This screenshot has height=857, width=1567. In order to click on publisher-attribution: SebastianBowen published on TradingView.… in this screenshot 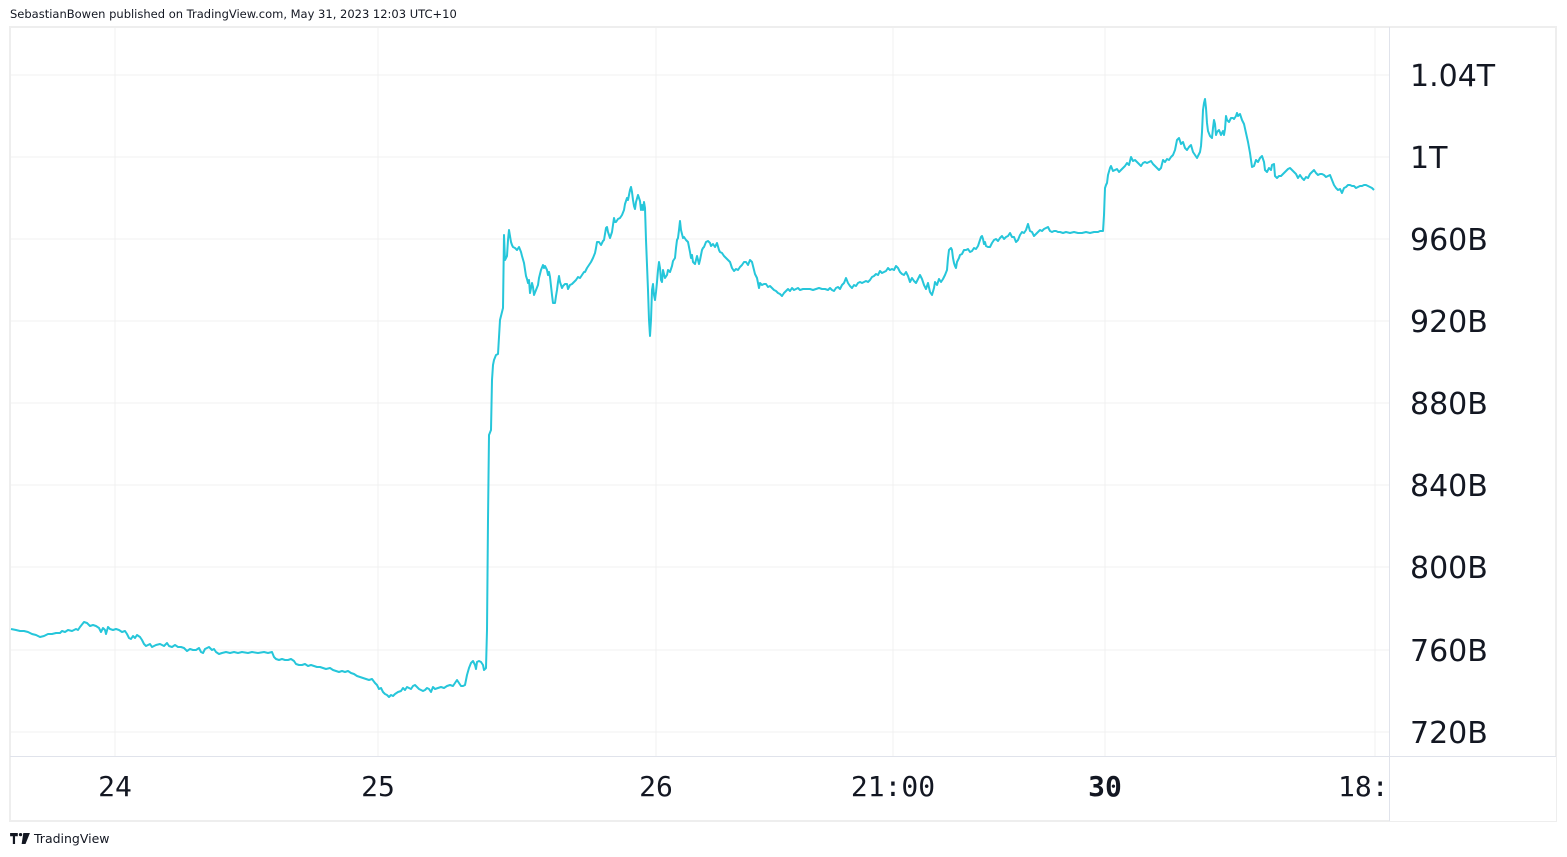, I will do `click(233, 14)`.